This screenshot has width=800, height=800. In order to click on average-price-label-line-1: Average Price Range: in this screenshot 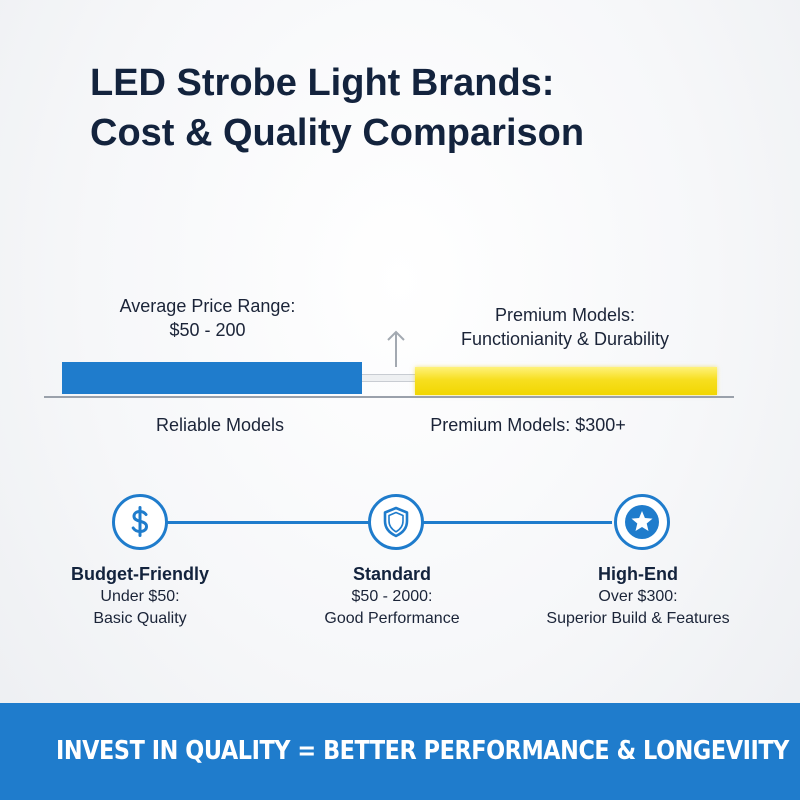, I will do `click(207, 306)`.